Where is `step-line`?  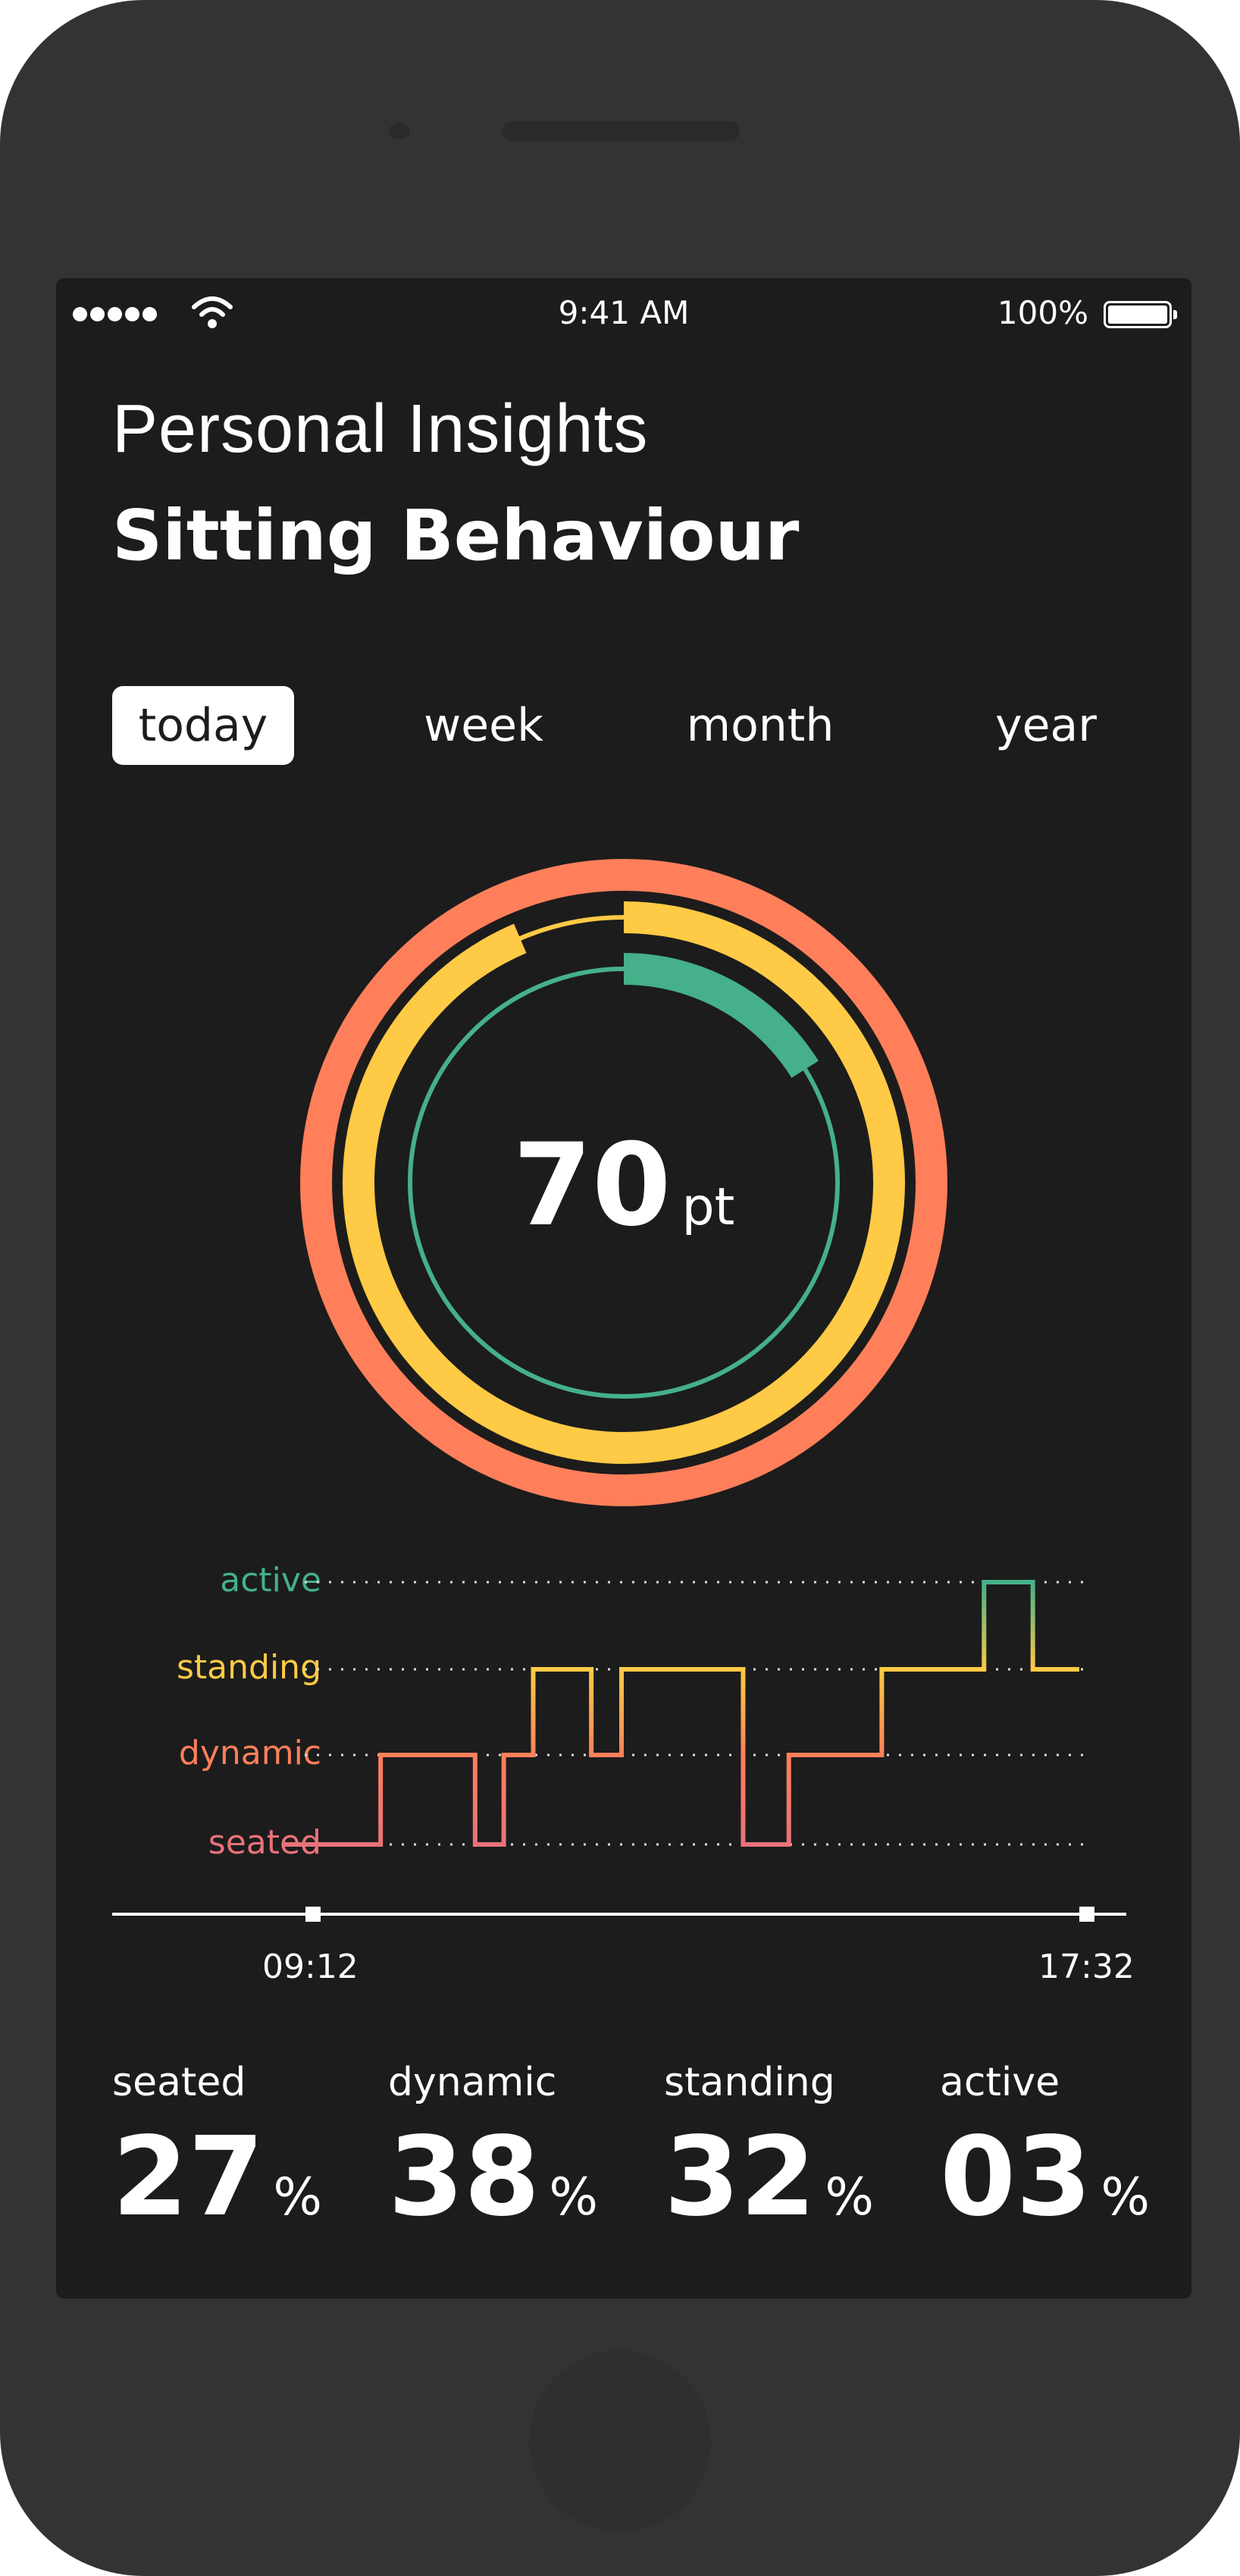 step-line is located at coordinates (681, 1714).